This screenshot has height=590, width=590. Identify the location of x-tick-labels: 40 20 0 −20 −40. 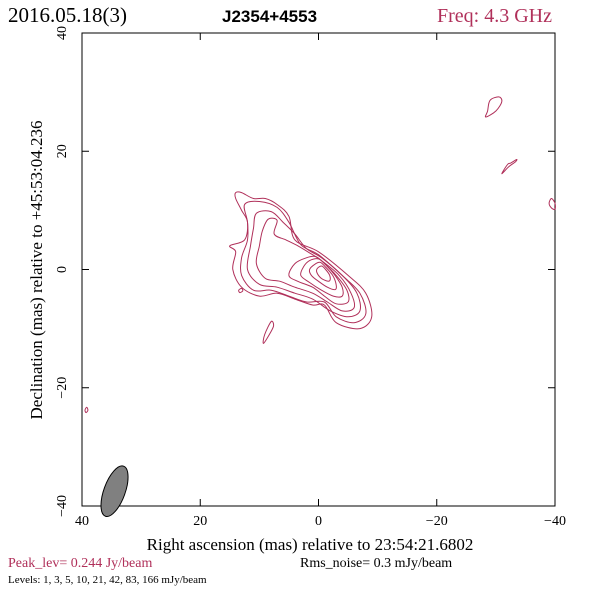
(320, 521).